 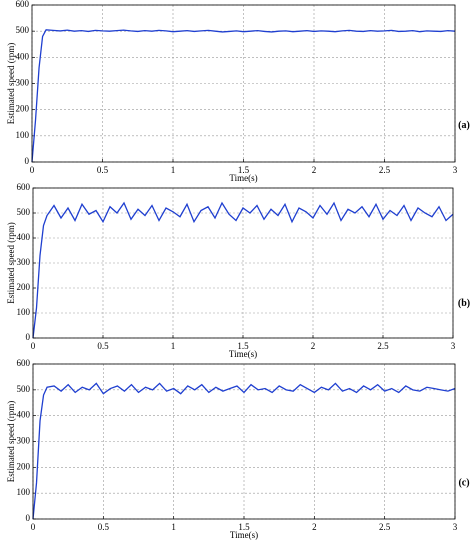 I want to click on panel-label: (c), so click(x=463, y=483).